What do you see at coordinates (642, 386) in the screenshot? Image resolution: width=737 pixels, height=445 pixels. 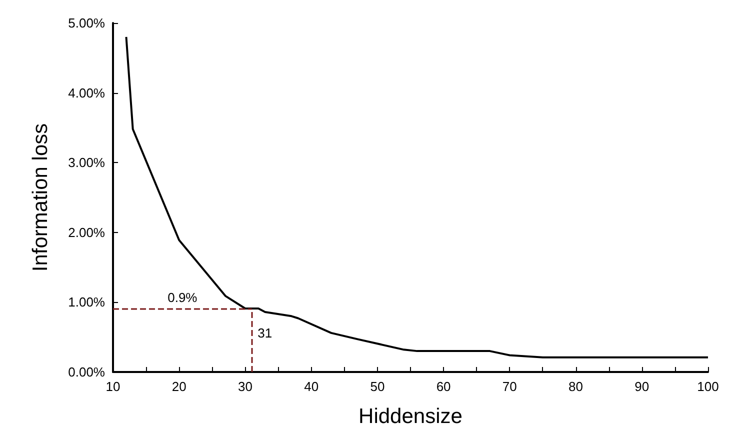 I see `x-tick-label: 90` at bounding box center [642, 386].